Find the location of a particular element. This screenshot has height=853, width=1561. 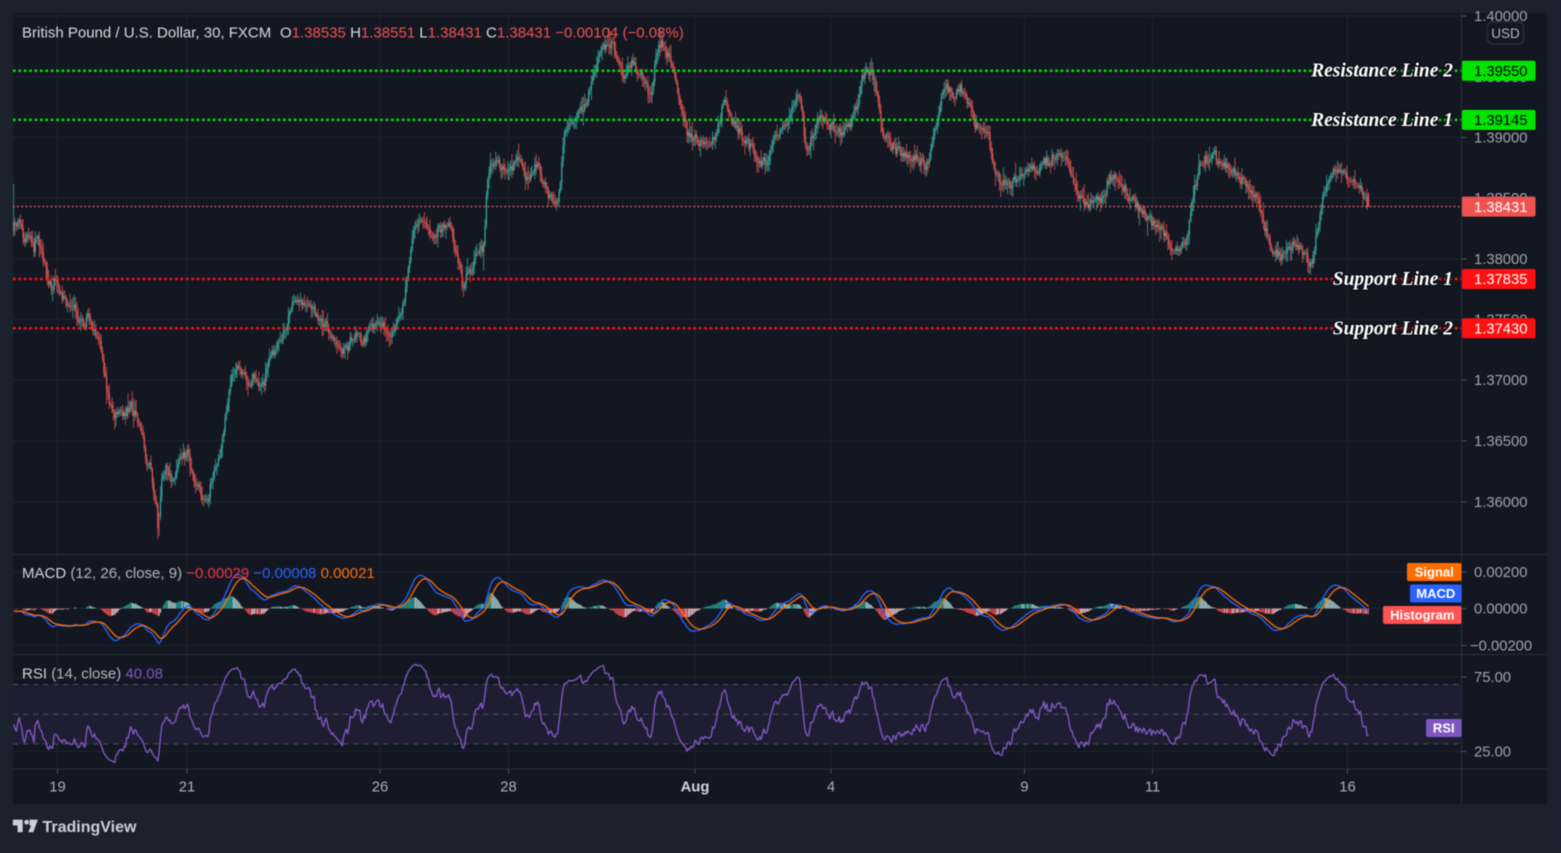

svg-text: 1.36000 is located at coordinates (1501, 503).